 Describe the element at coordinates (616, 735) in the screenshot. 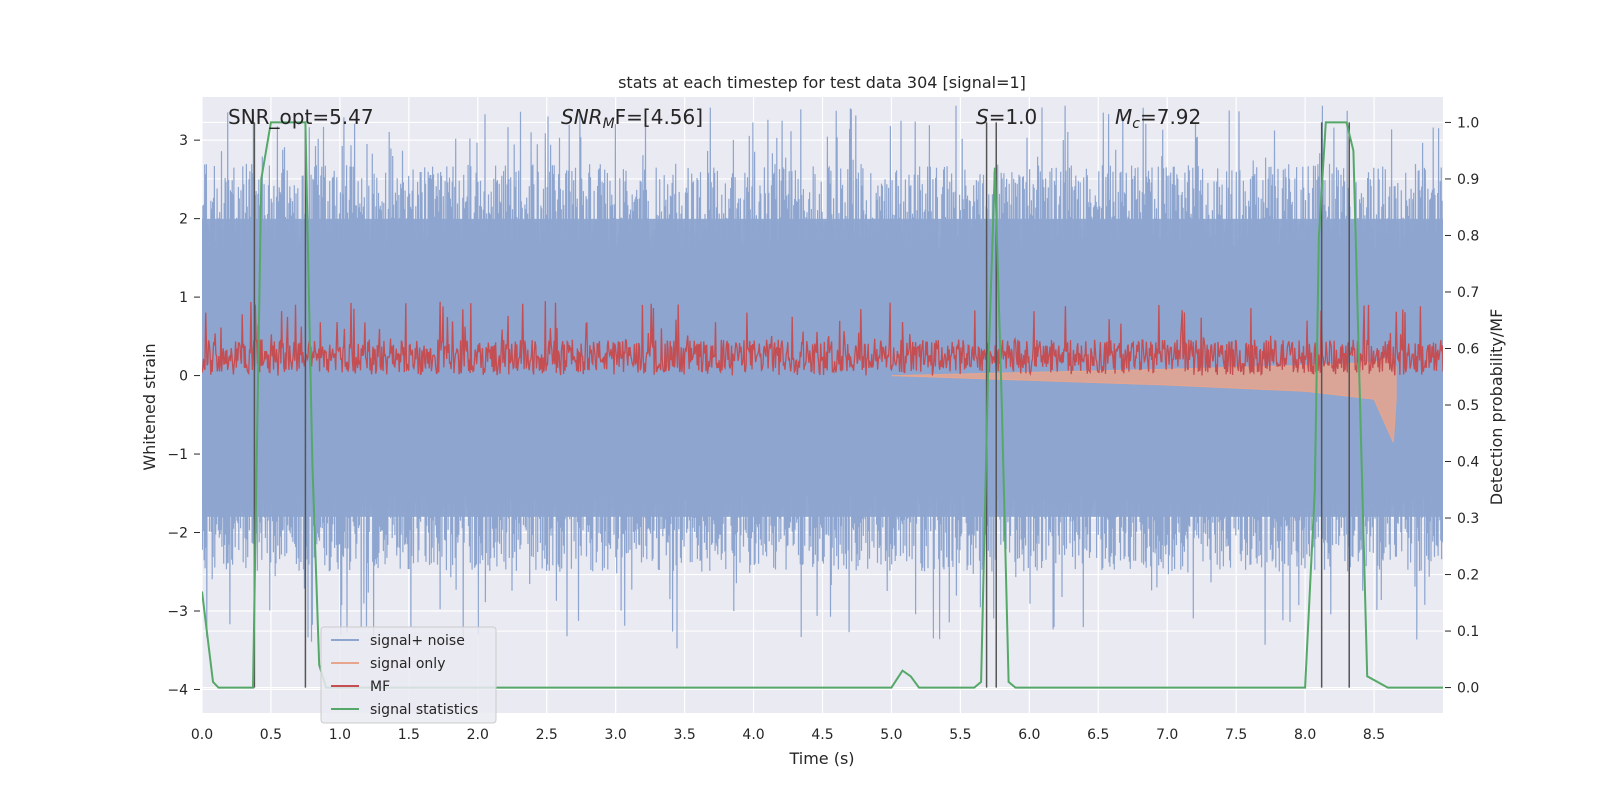

I see `x-tick-label: 3.0` at that location.